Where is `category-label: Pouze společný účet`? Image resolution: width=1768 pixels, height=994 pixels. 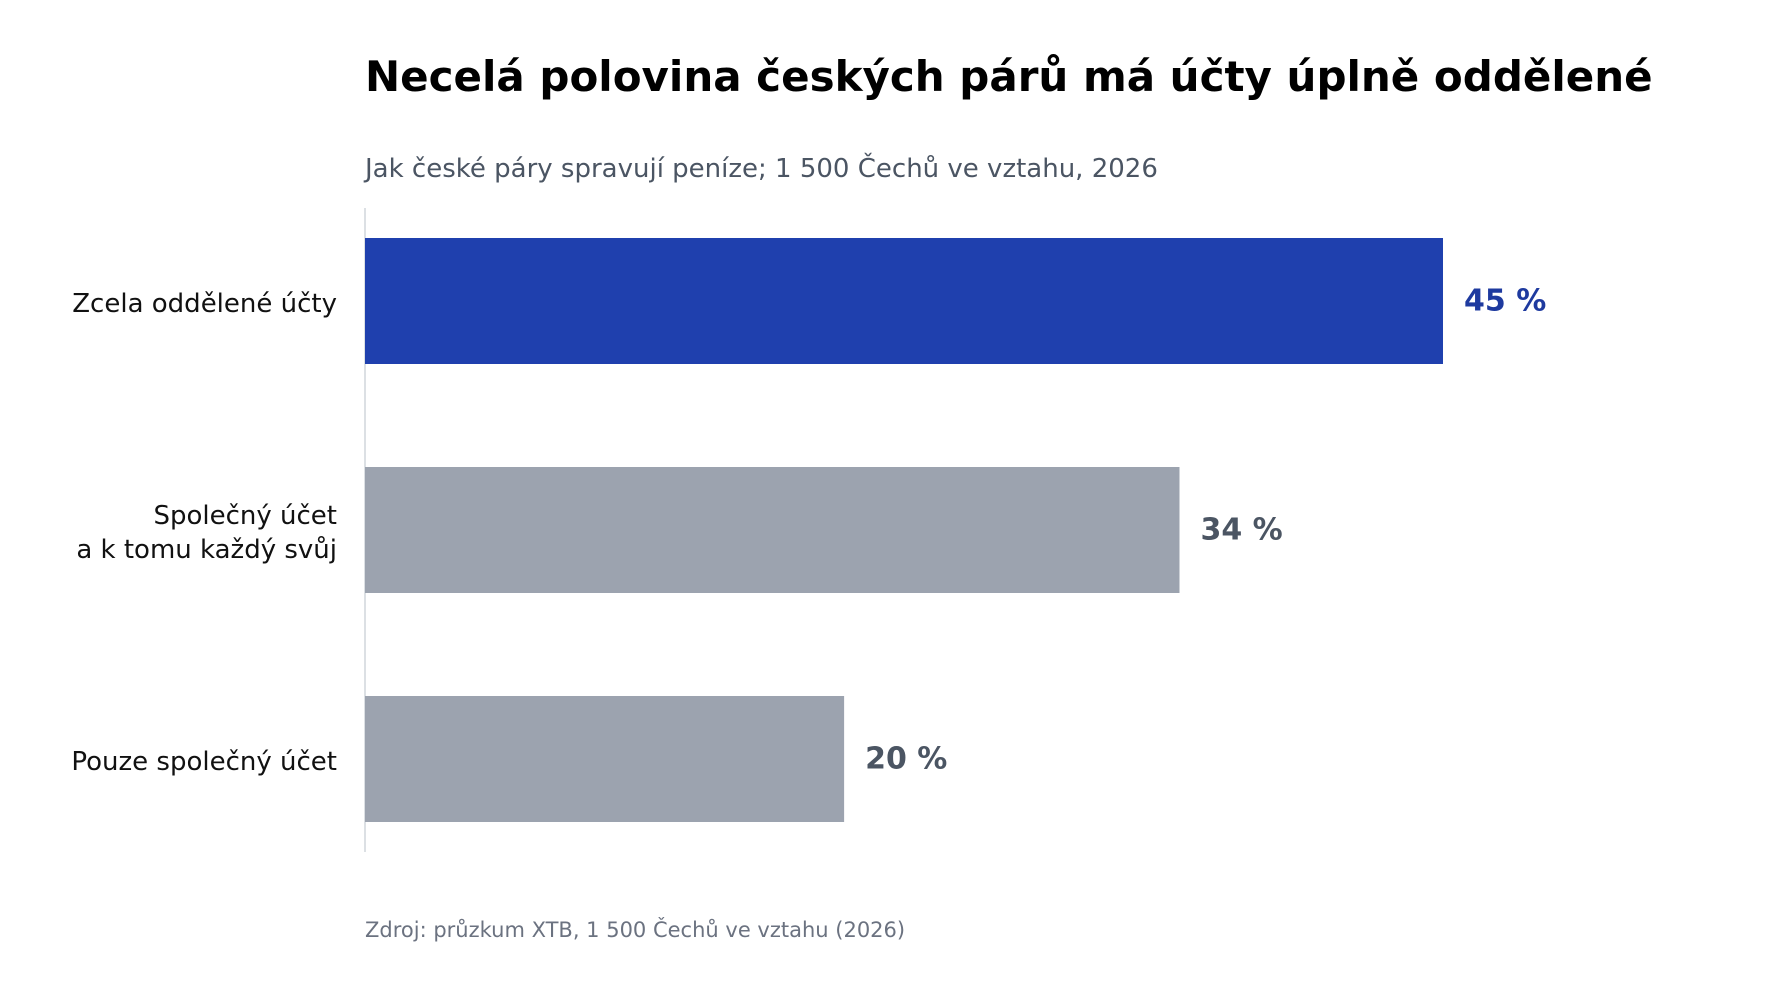
category-label: Pouze společný účet is located at coordinates (204, 762).